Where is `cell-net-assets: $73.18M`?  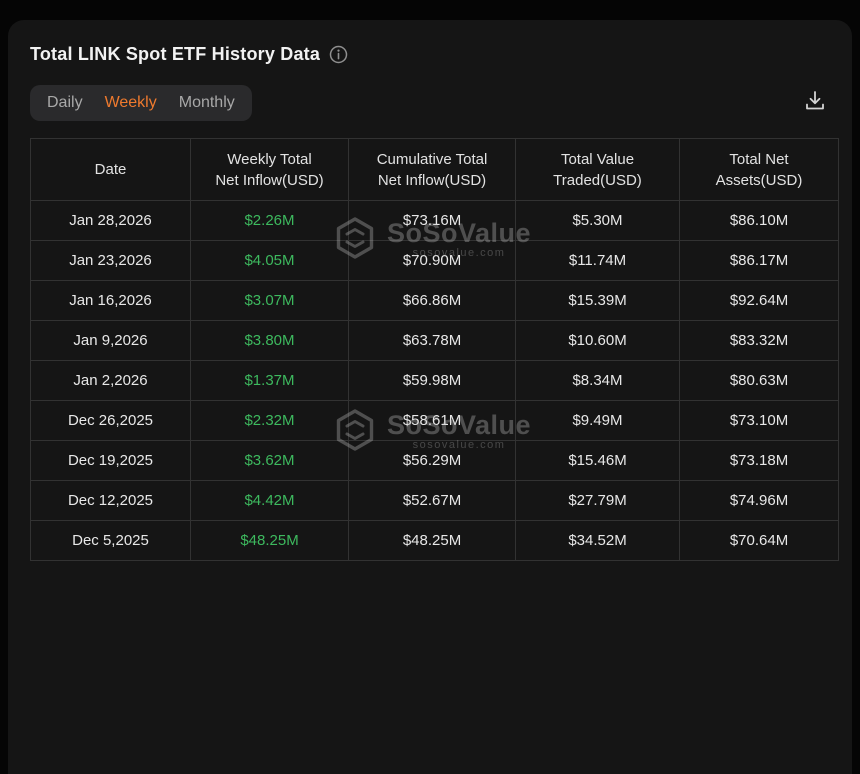 cell-net-assets: $73.18M is located at coordinates (759, 460).